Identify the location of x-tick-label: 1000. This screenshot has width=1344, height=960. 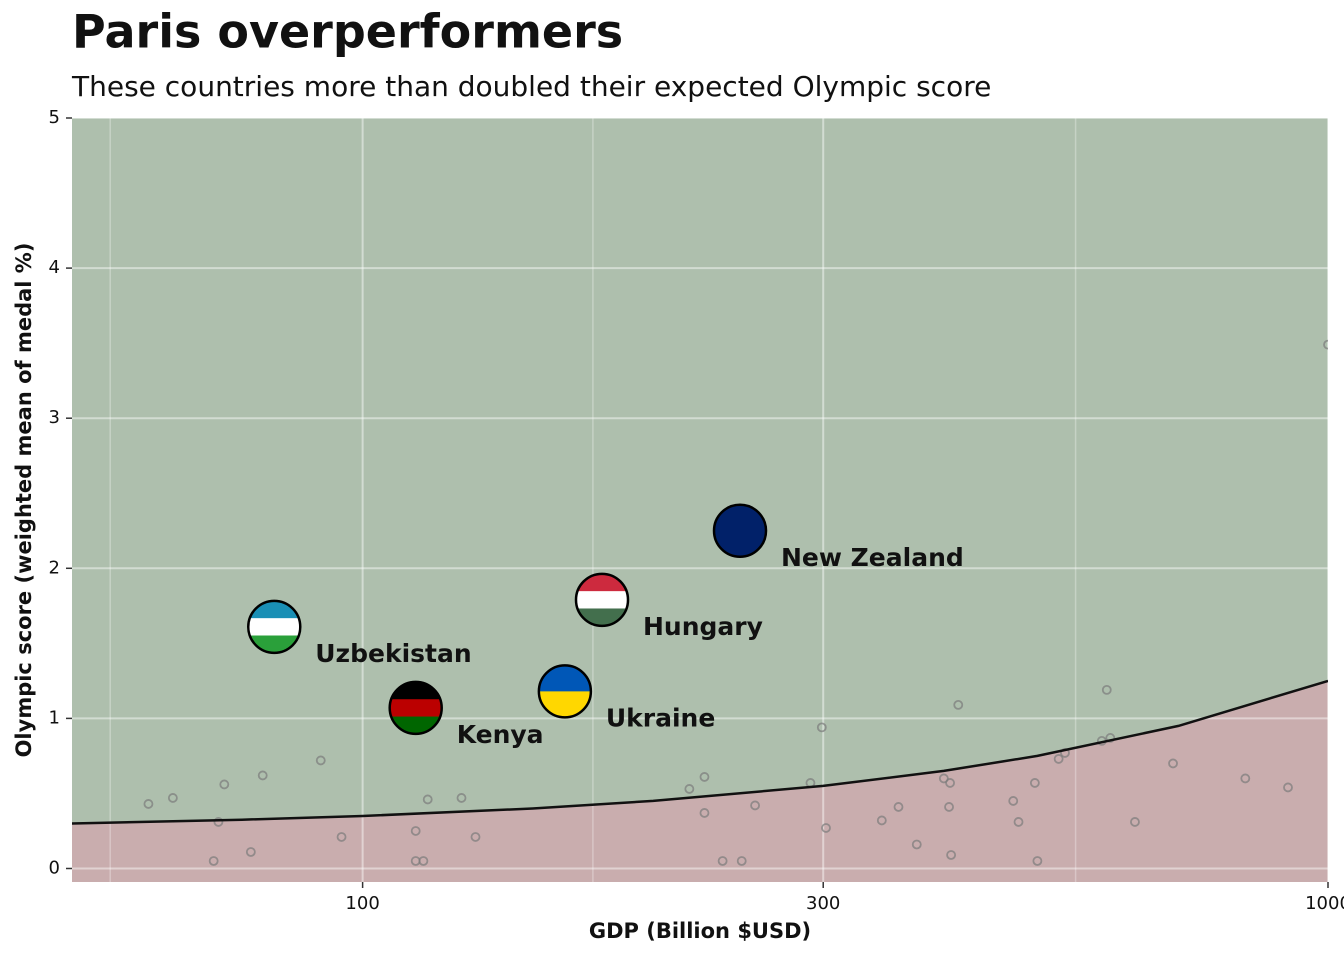
(1324, 903).